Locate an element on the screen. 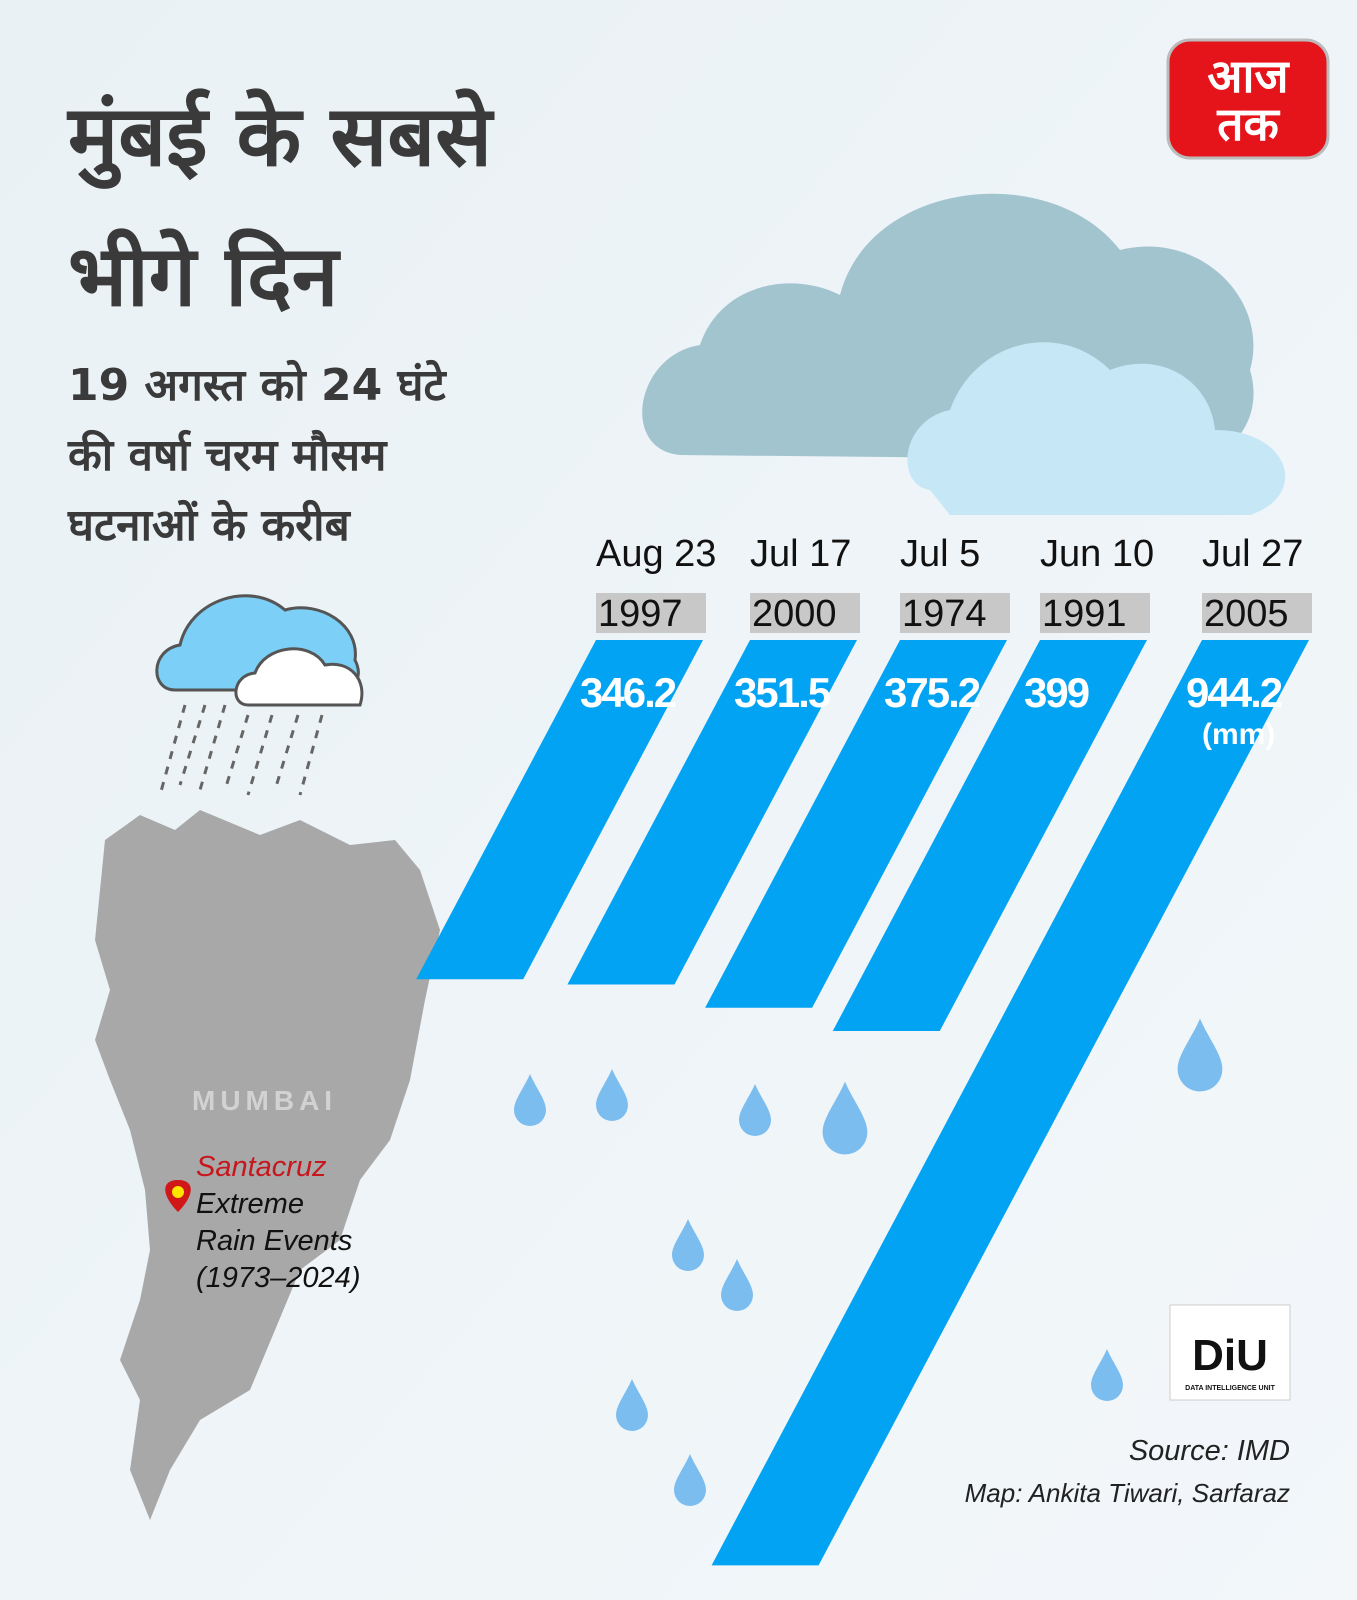 This screenshot has height=1600, width=1357. cloud-large is located at coordinates (964, 354).